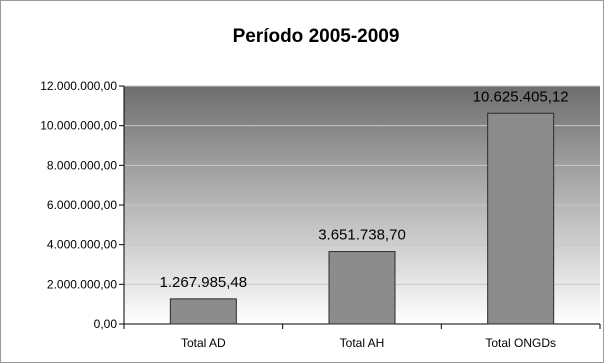 This screenshot has height=363, width=604. Describe the element at coordinates (316, 36) in the screenshot. I see `chart-title: Período 2005-2009` at that location.